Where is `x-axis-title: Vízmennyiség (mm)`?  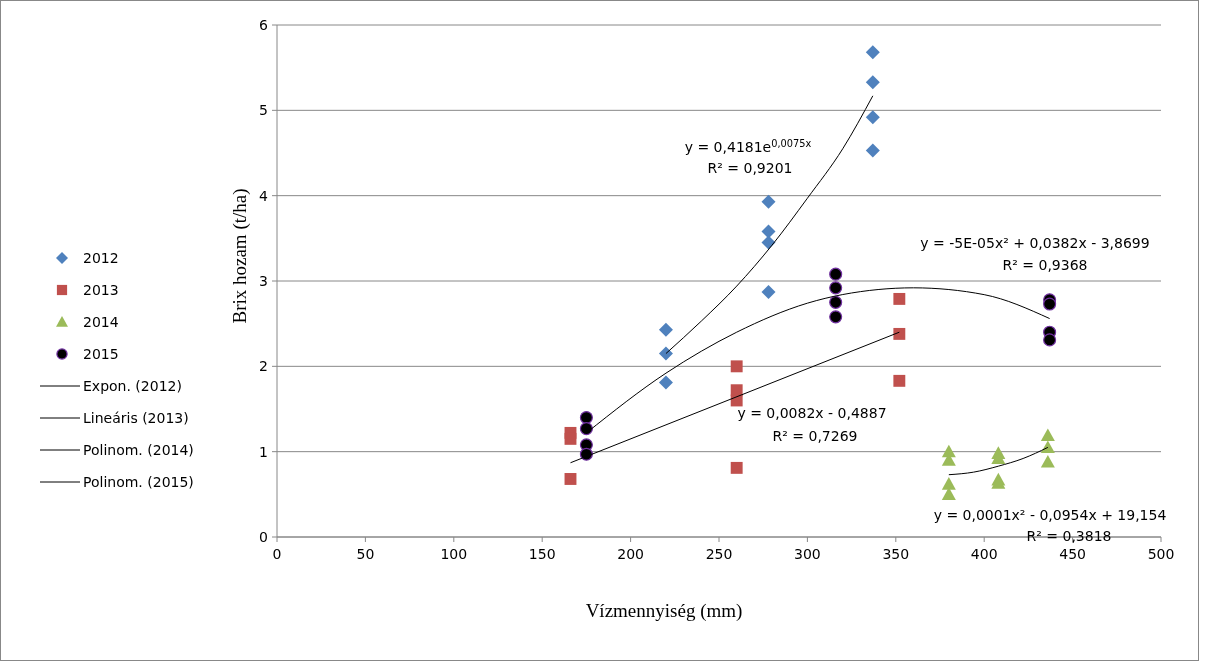
x-axis-title: Vízmennyiség (mm) is located at coordinates (664, 611).